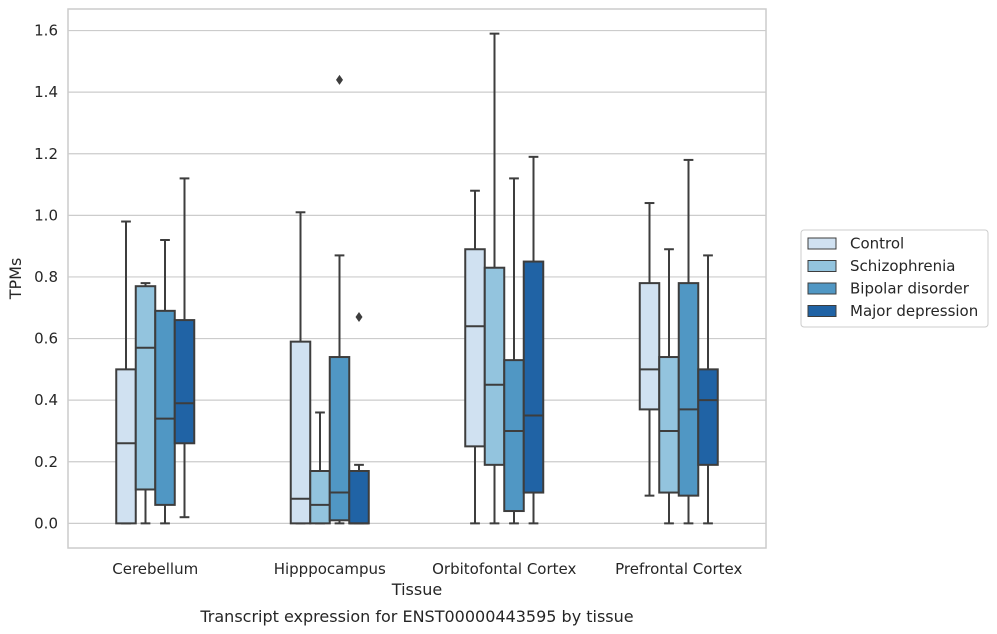  I want to click on y-tick-labels: 0.0 0.2 0.4 0.6 0.8 1.0 1.2 1.4 1.6, so click(46, 277).